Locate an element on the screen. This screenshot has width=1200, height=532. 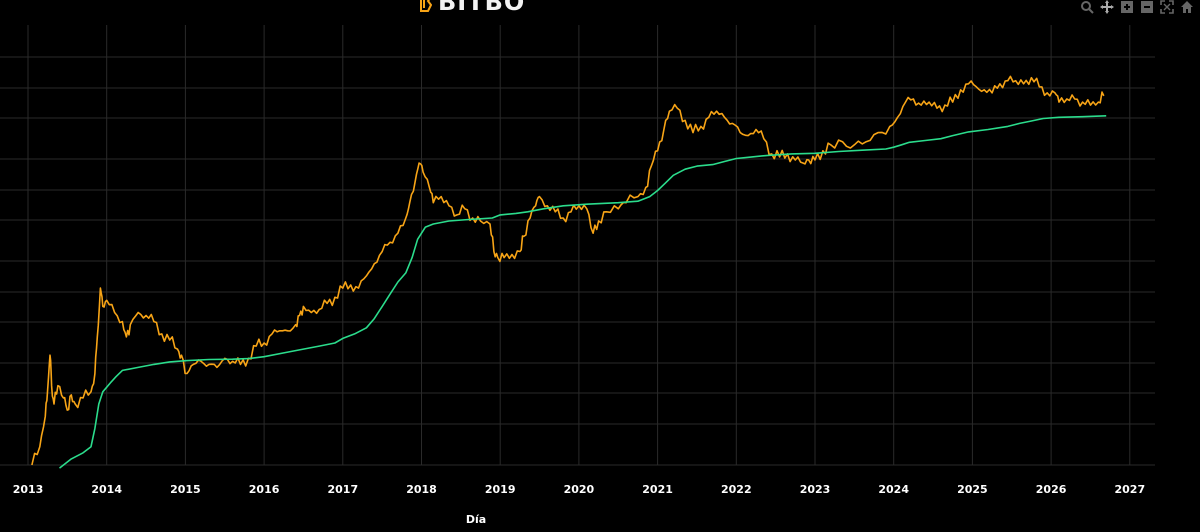
x-tick-label: 2019 is located at coordinates (500, 489).